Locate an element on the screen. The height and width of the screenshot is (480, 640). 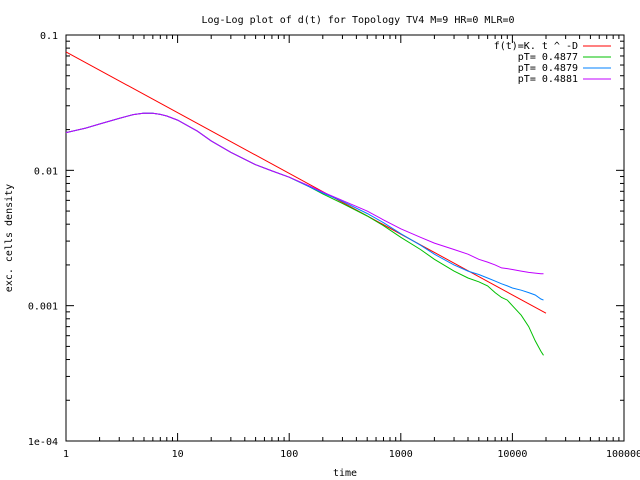
x-axis-label: time is located at coordinates (345, 473).